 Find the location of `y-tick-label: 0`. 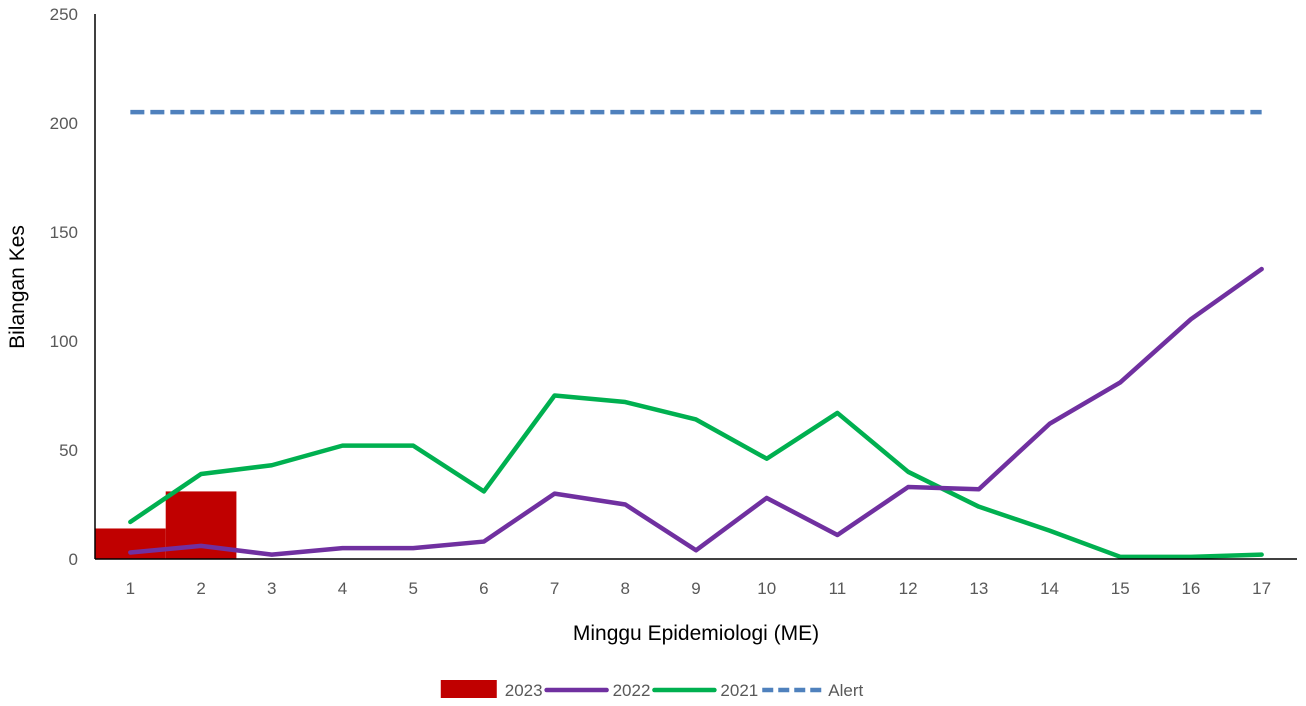

y-tick-label: 0 is located at coordinates (73, 559).